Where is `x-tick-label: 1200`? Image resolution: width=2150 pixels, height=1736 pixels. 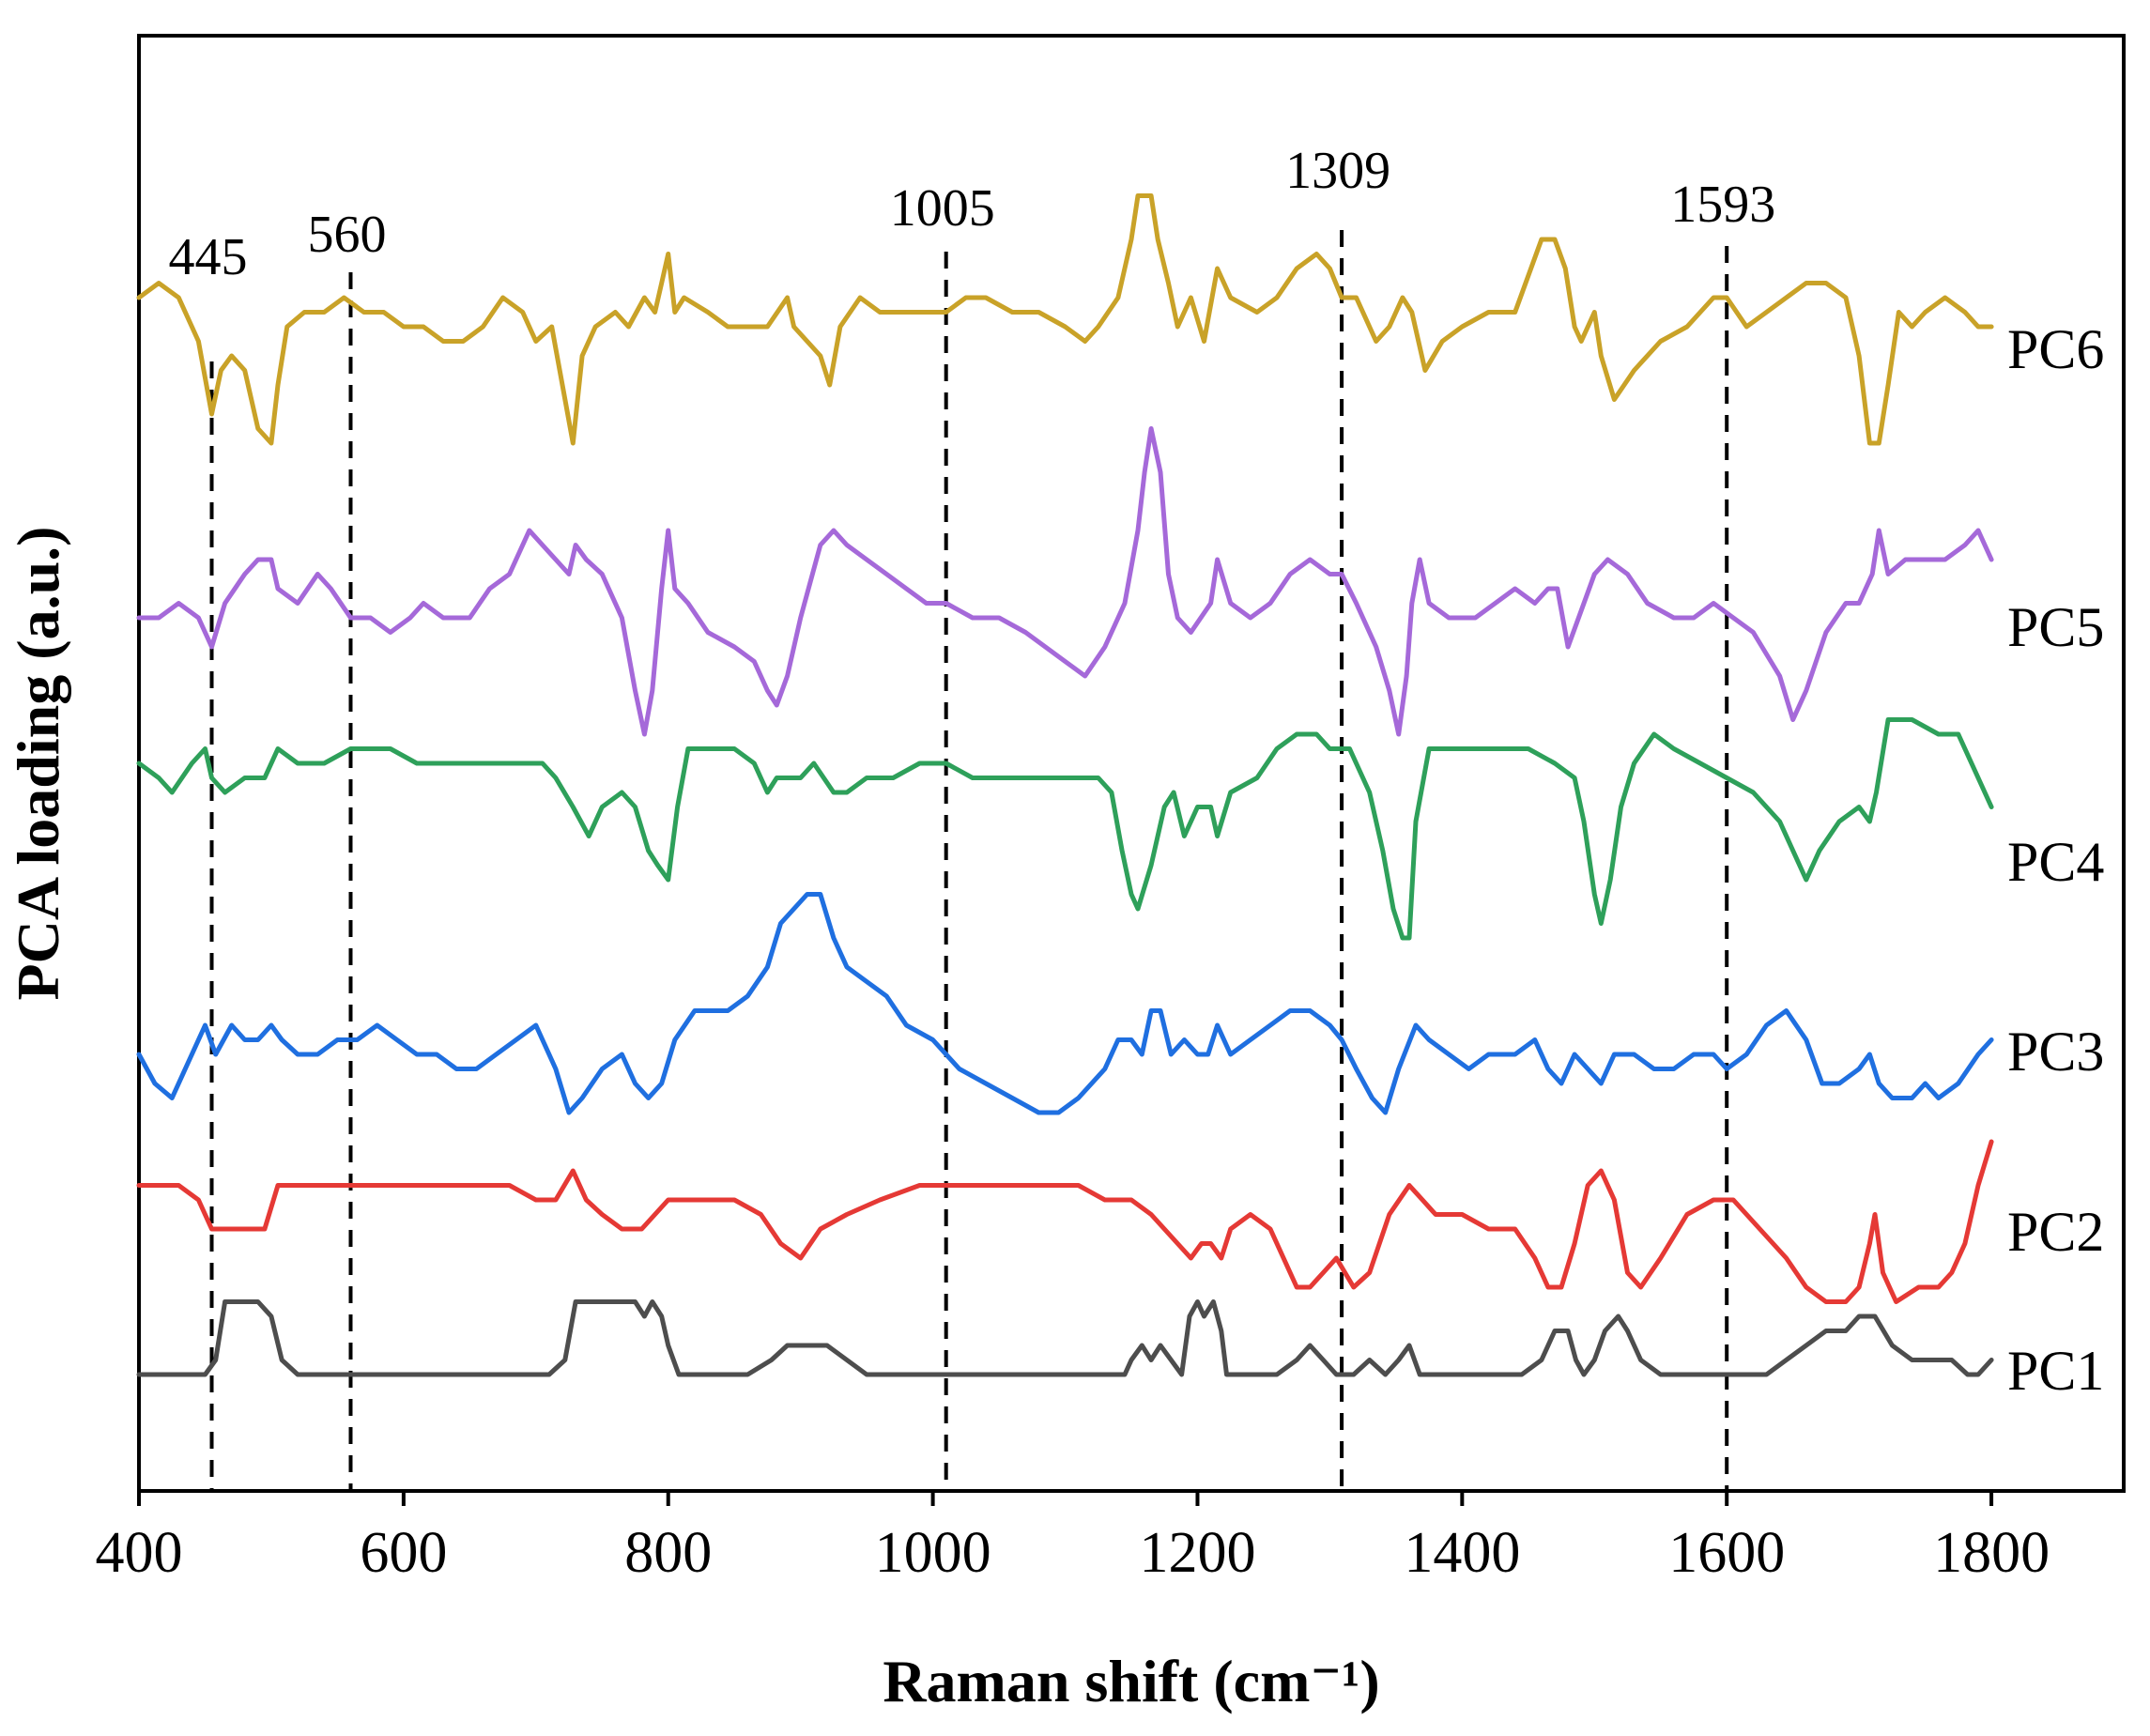 x-tick-label: 1200 is located at coordinates (1197, 1553).